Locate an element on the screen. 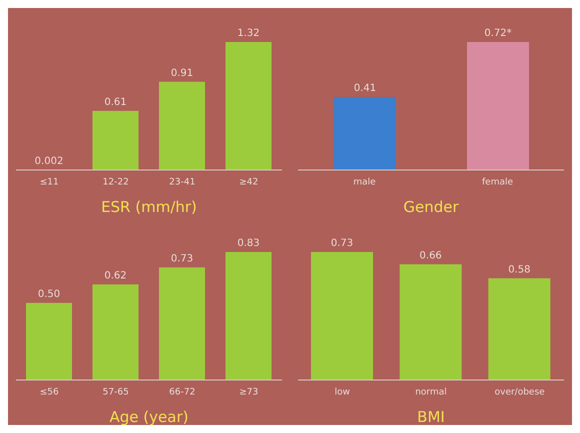 Image resolution: width=580 pixels, height=433 pixels. data-label: 0.41 is located at coordinates (365, 88).